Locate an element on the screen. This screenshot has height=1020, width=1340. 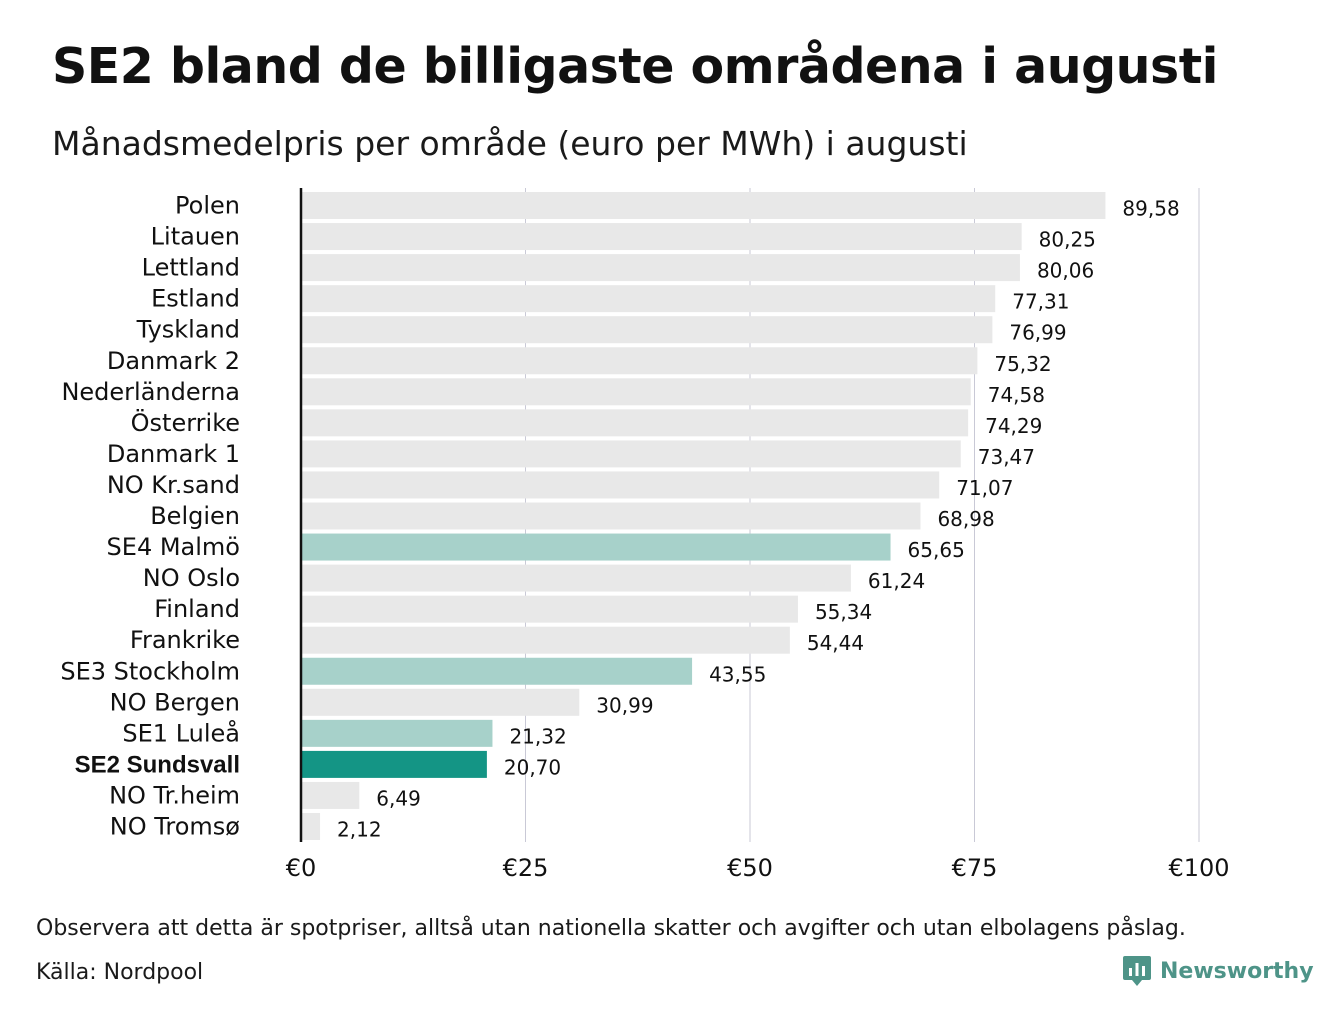
source-credit: Källa: Nordpool is located at coordinates (120, 972).